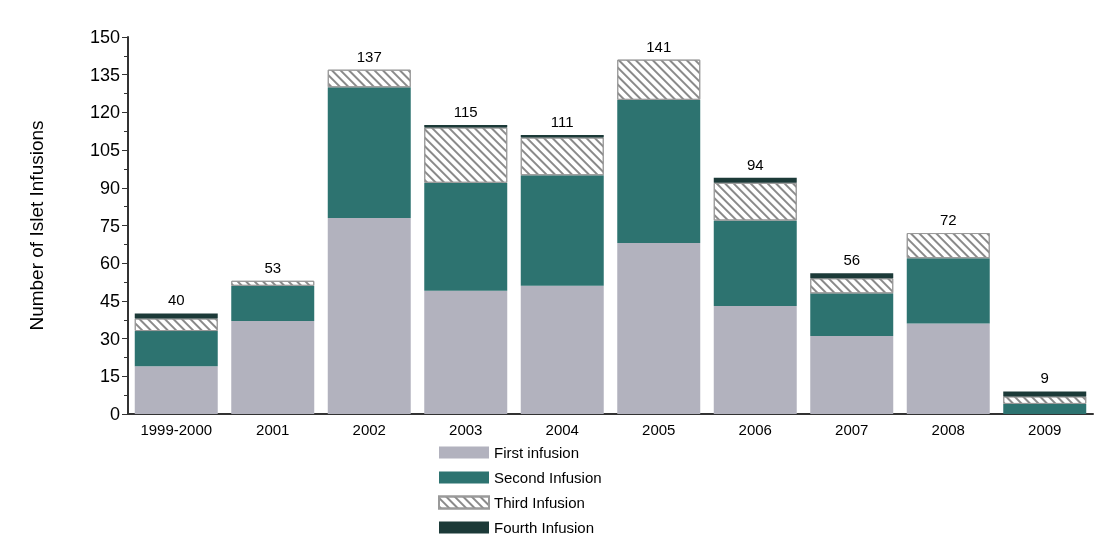 The width and height of the screenshot is (1107, 550). What do you see at coordinates (104, 74) in the screenshot?
I see `y-tick-label: 135` at bounding box center [104, 74].